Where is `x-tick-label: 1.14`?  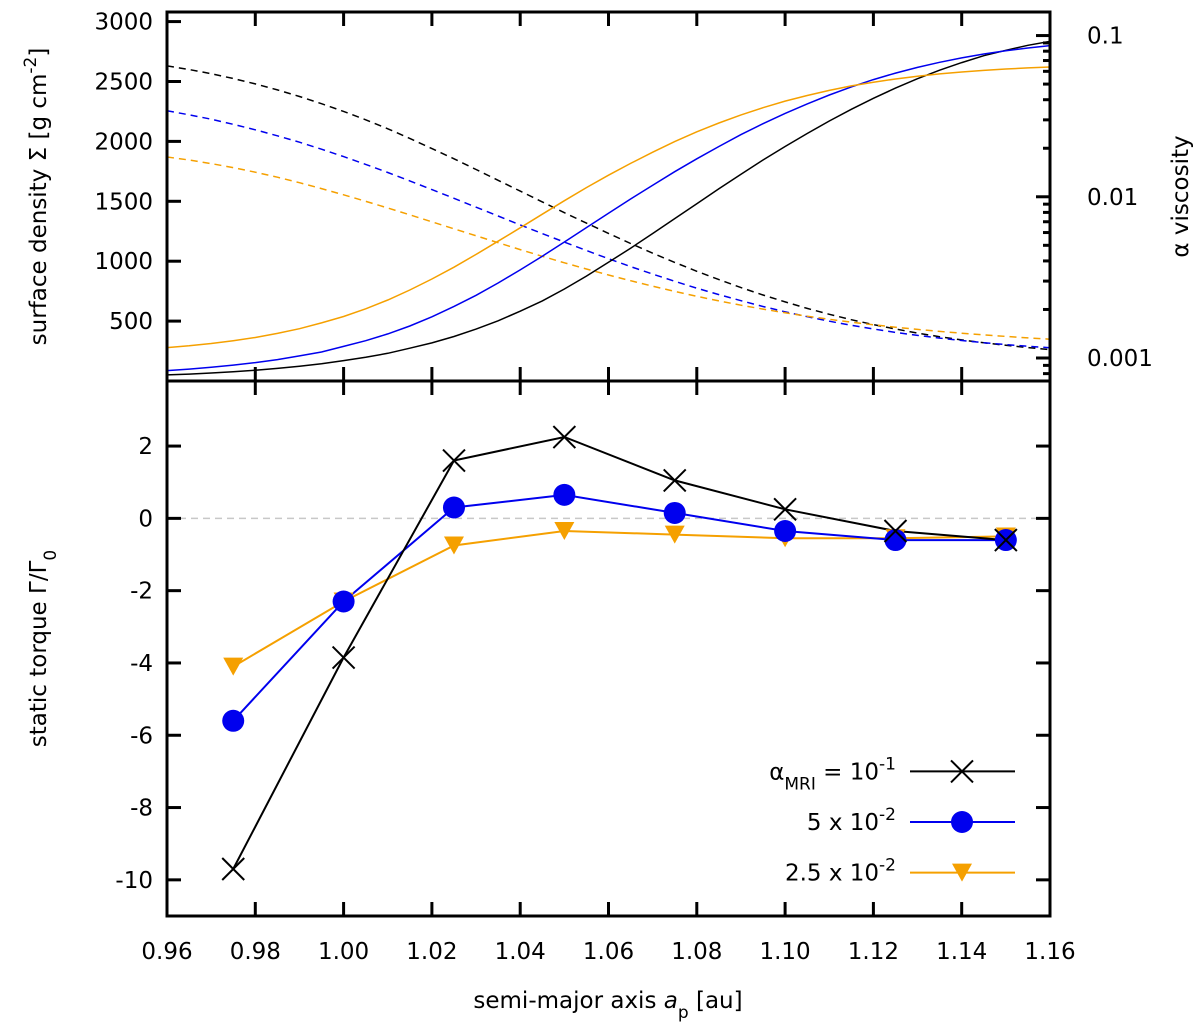 x-tick-label: 1.14 is located at coordinates (961, 952).